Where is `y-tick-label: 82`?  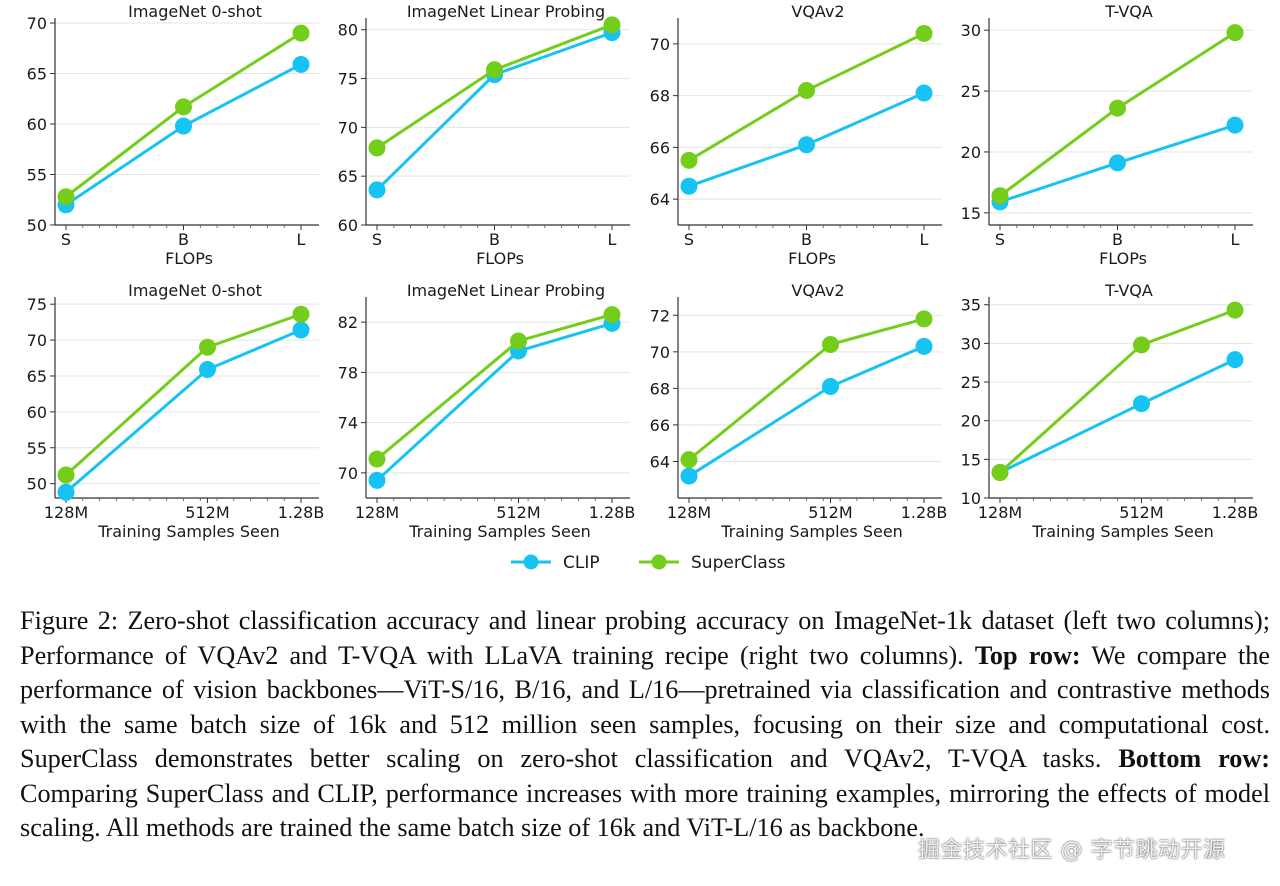
y-tick-label: 82 is located at coordinates (348, 322).